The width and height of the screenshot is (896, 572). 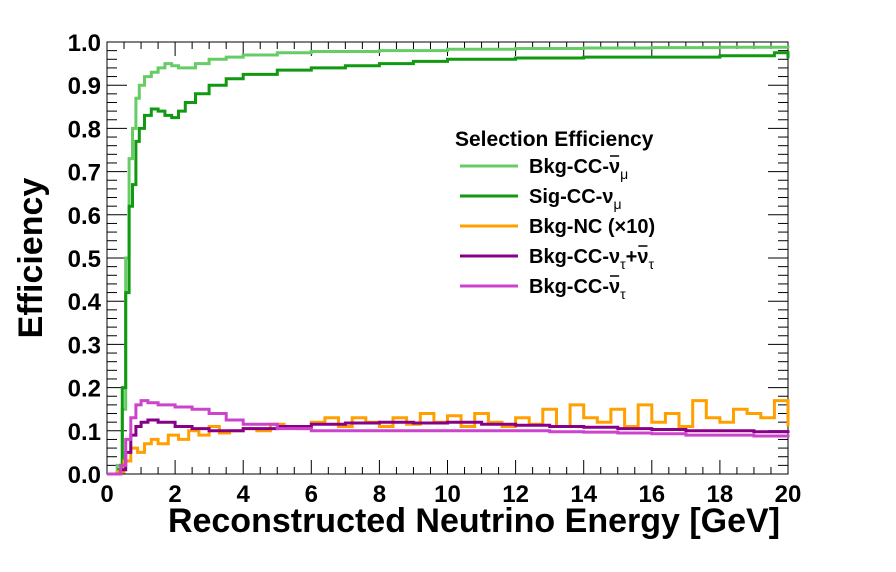 I want to click on y-tick-label: 0.5, so click(x=84, y=259).